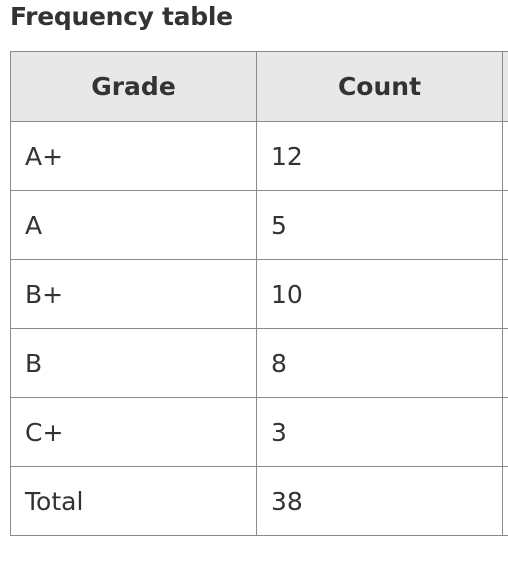 This screenshot has height=563, width=508. Describe the element at coordinates (133, 86) in the screenshot. I see `column-header-grade: Grade` at that location.